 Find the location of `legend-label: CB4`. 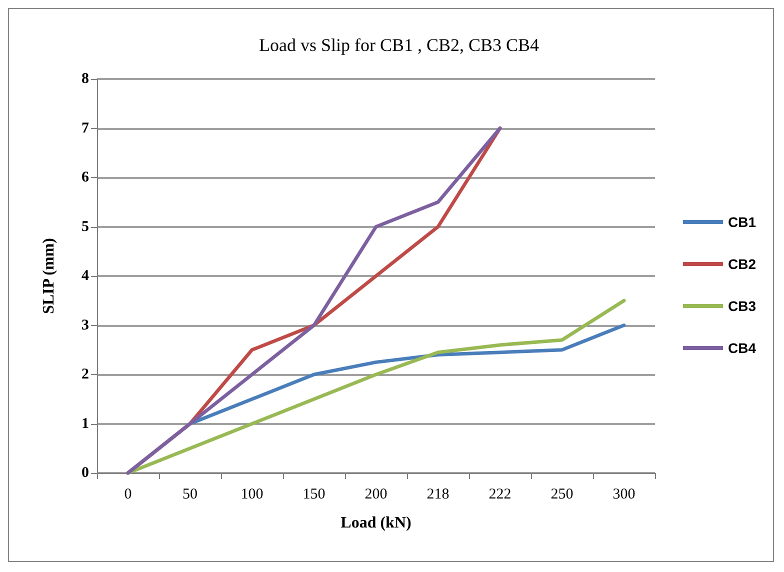

legend-label: CB4 is located at coordinates (742, 348).